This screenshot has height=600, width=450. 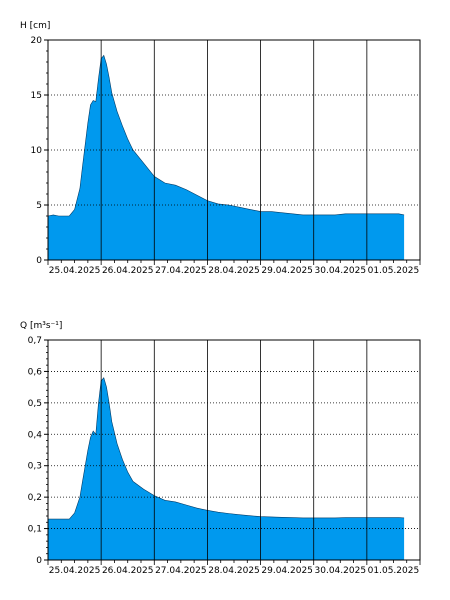 I want to click on q-xtick-label: 27.04.2025, so click(x=181, y=571).